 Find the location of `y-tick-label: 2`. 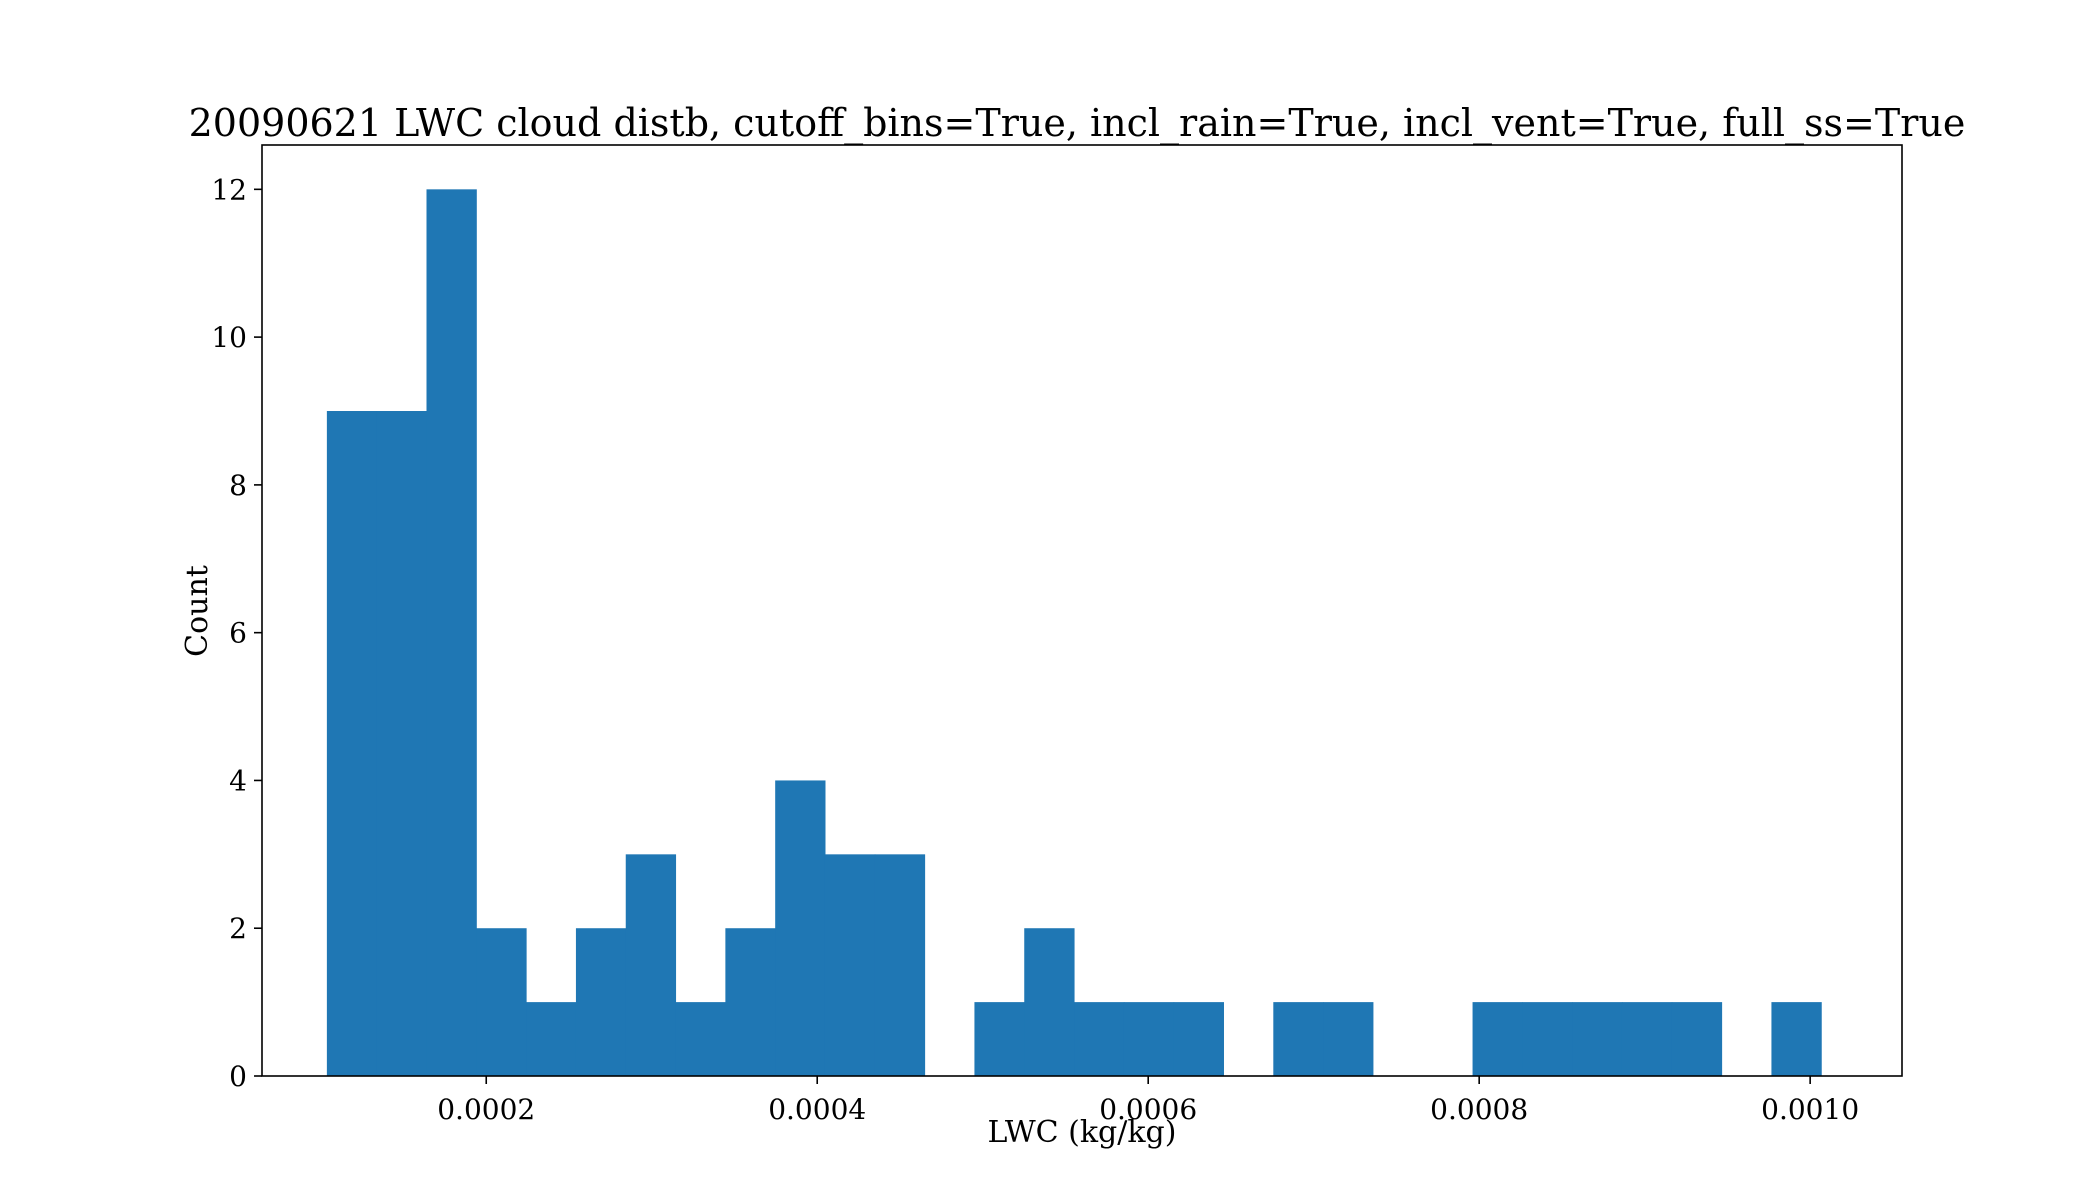

y-tick-label: 2 is located at coordinates (238, 928).